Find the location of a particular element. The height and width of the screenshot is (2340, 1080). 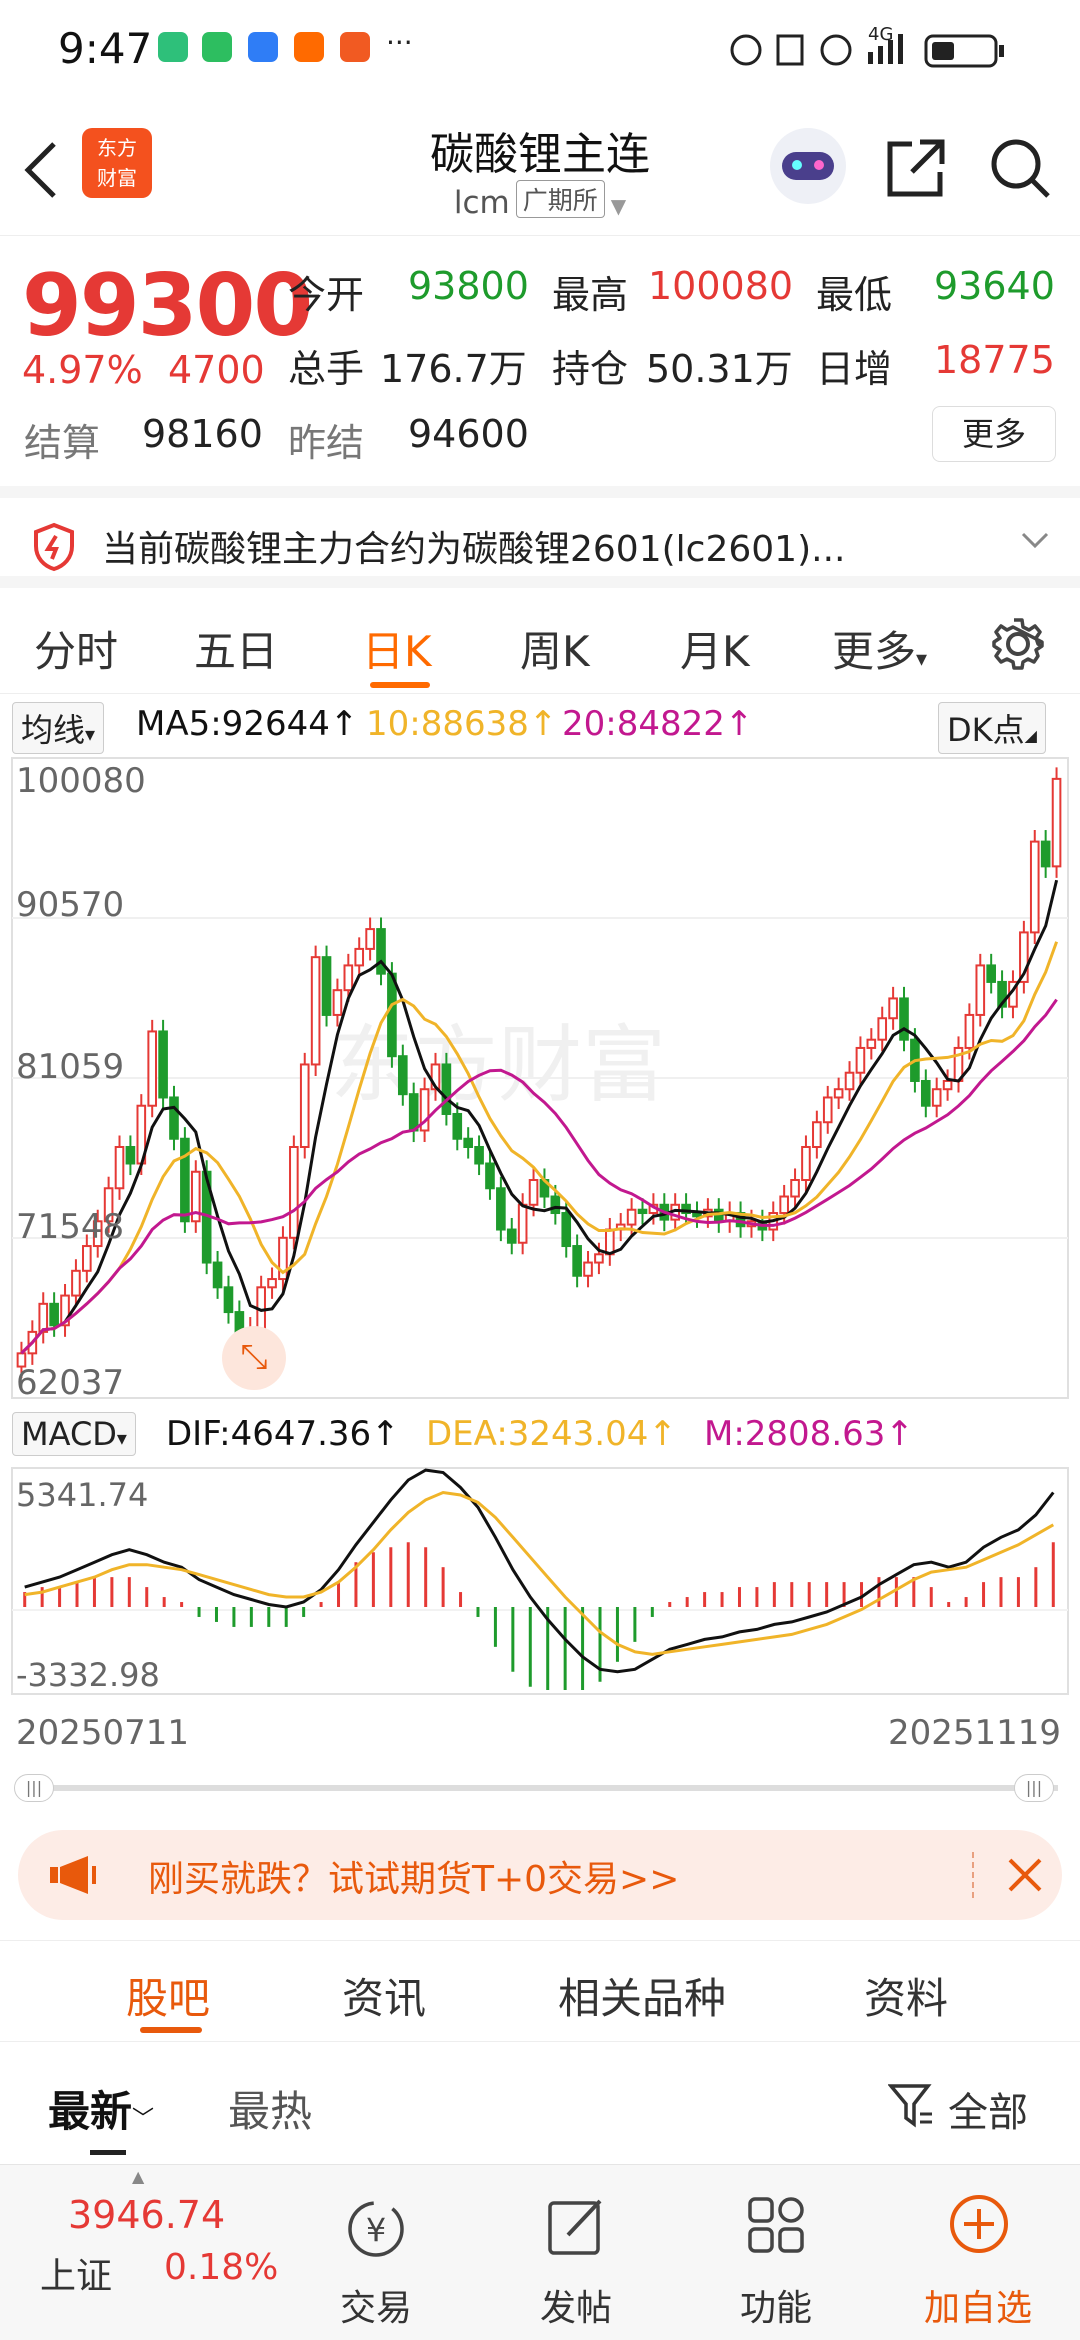

filter-icon is located at coordinates (911, 2106).